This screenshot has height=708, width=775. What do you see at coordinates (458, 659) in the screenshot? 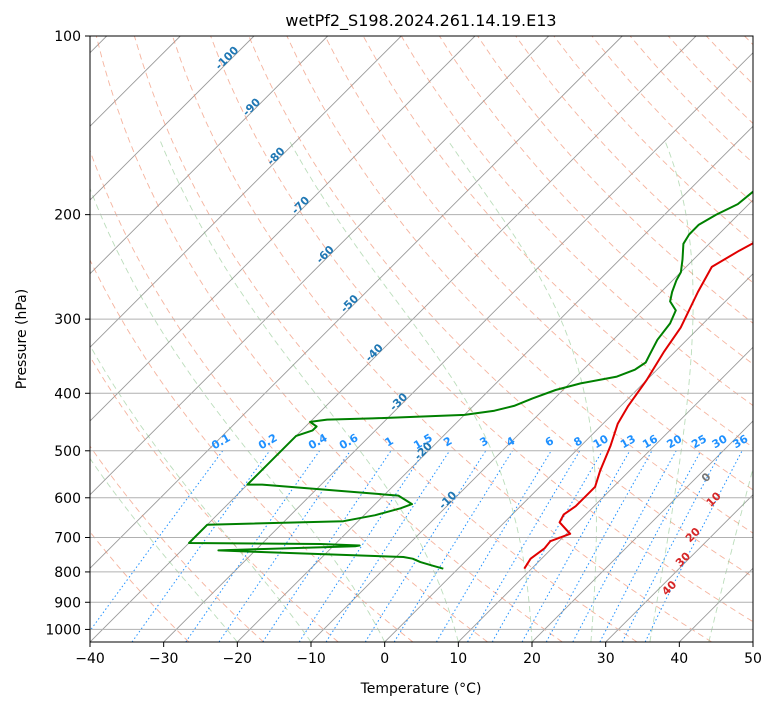
I see `x-tick-label: 10` at bounding box center [458, 659].